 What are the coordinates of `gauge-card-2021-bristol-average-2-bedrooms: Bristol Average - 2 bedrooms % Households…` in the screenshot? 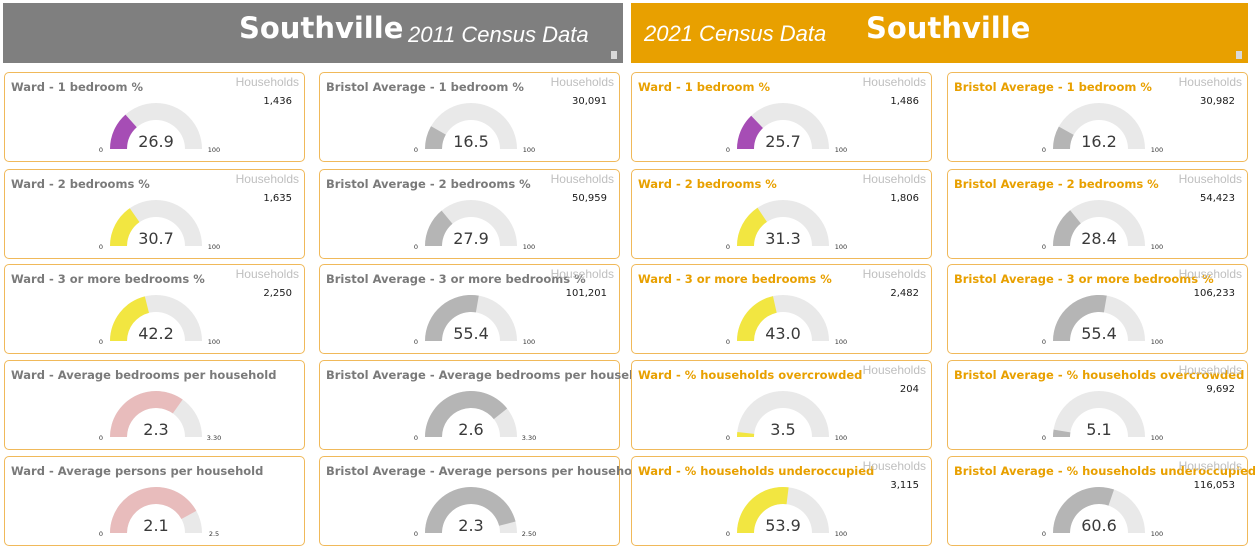 It's located at (1097, 214).